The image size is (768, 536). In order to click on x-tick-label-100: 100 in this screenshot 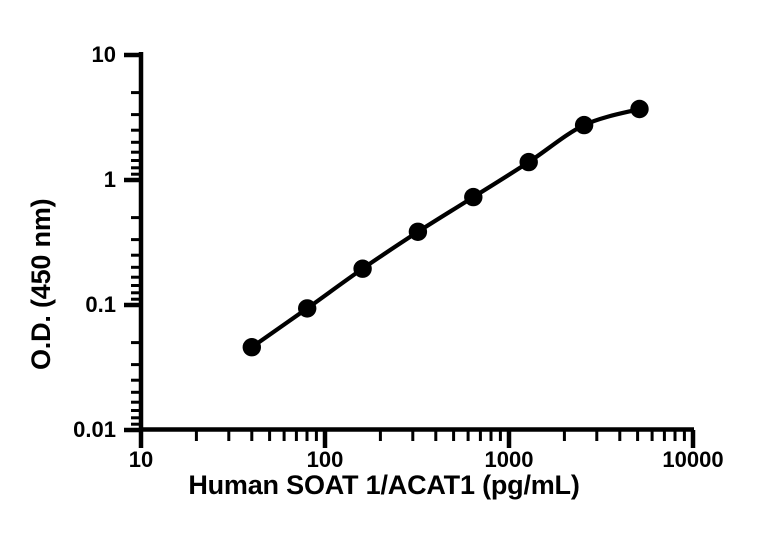, I will do `click(325, 459)`.